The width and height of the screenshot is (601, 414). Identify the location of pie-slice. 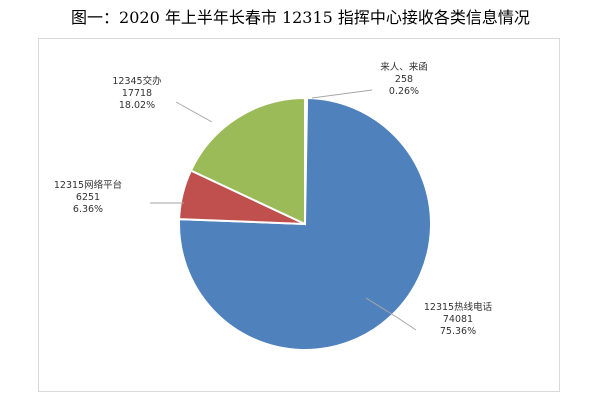
(247, 161).